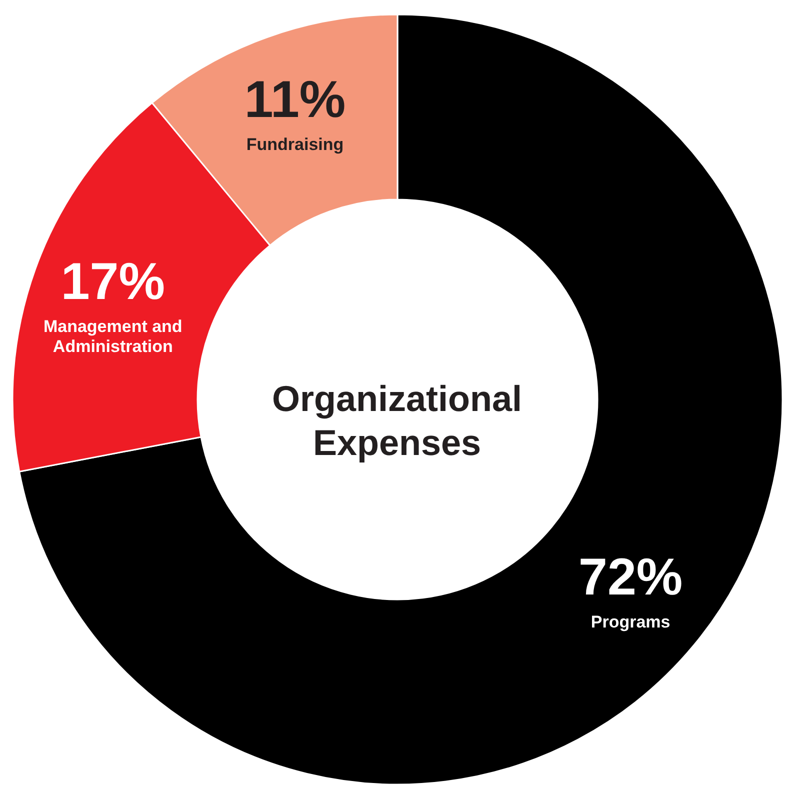  What do you see at coordinates (112, 336) in the screenshot?
I see `slice-label: Management and Administration` at bounding box center [112, 336].